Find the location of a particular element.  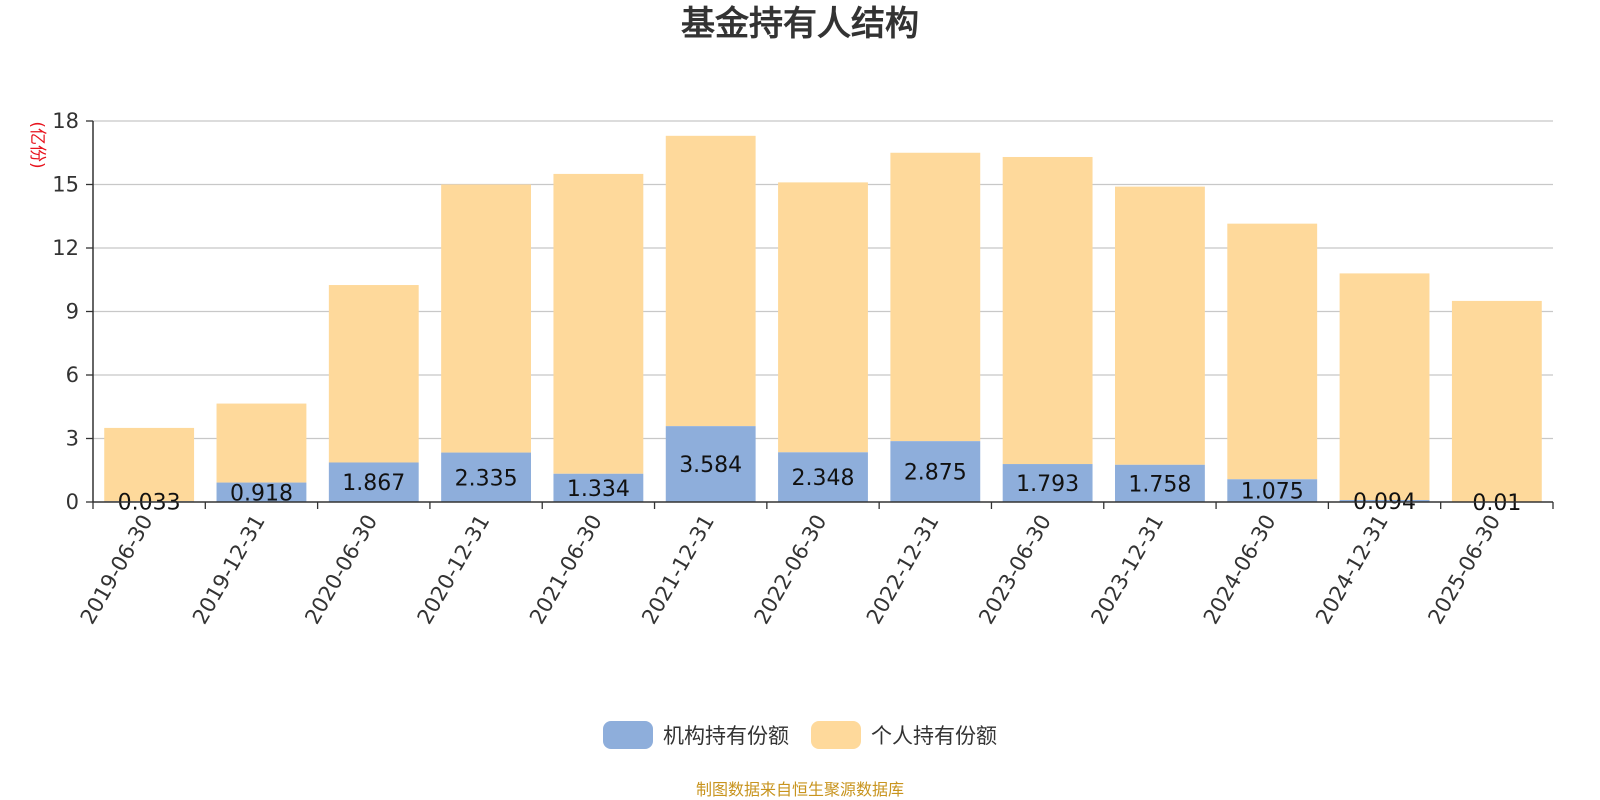

y-tick-label: 0 is located at coordinates (72, 502).